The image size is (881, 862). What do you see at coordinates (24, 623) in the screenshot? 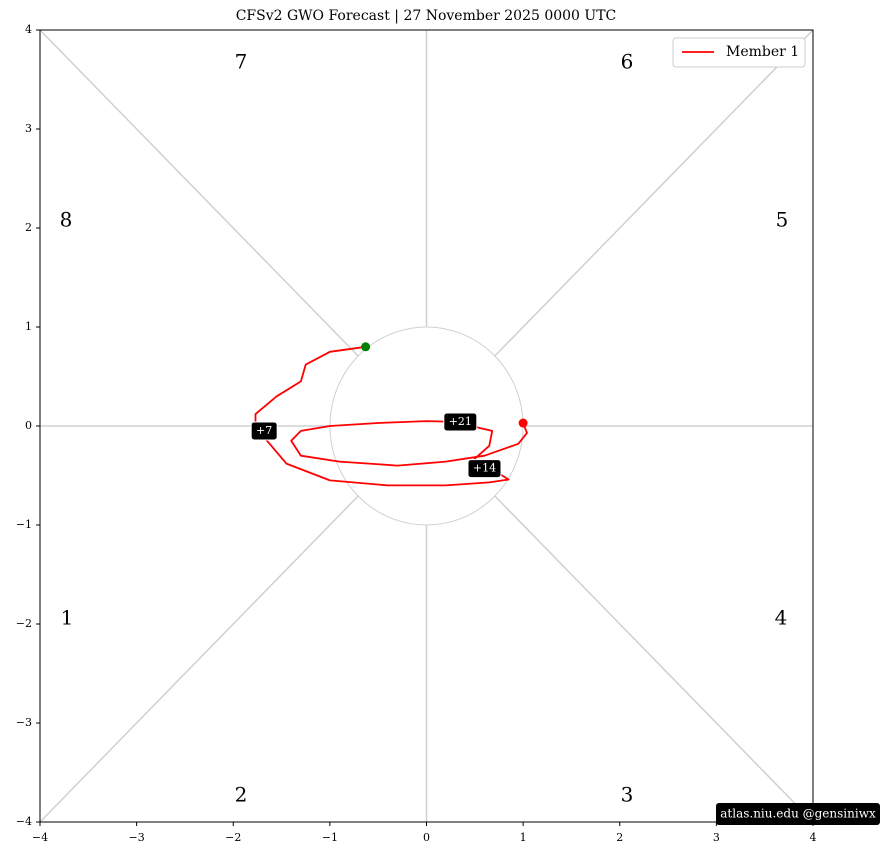
I see `y-tick-label: −2` at bounding box center [24, 623].